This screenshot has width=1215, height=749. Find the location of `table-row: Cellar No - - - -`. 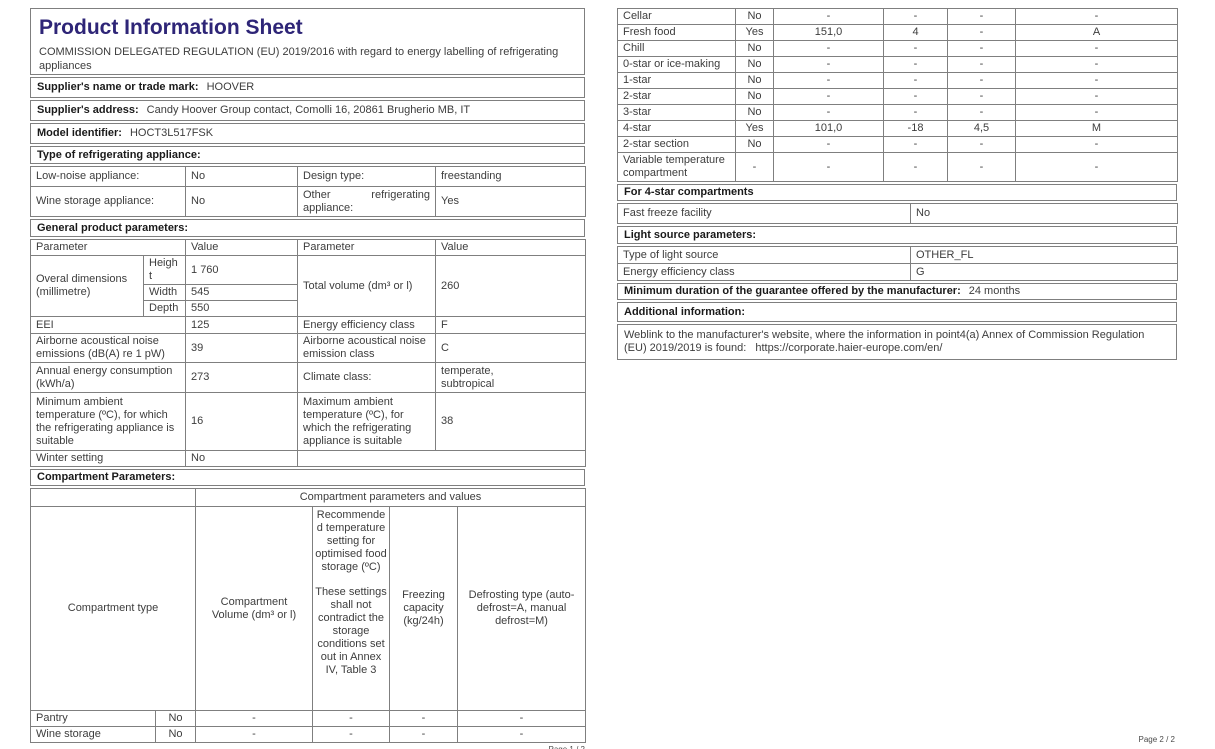

table-row: Cellar No - - - - is located at coordinates (897, 16).